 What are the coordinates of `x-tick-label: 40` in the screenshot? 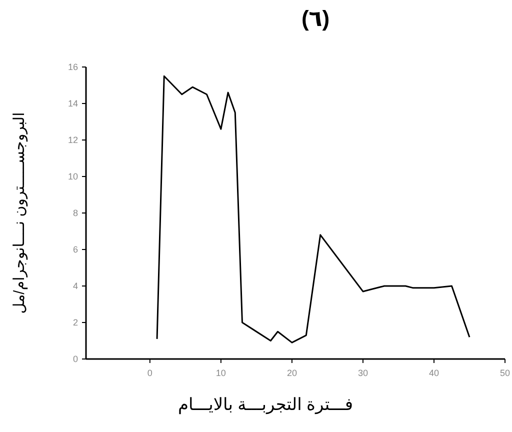 It's located at (433, 373).